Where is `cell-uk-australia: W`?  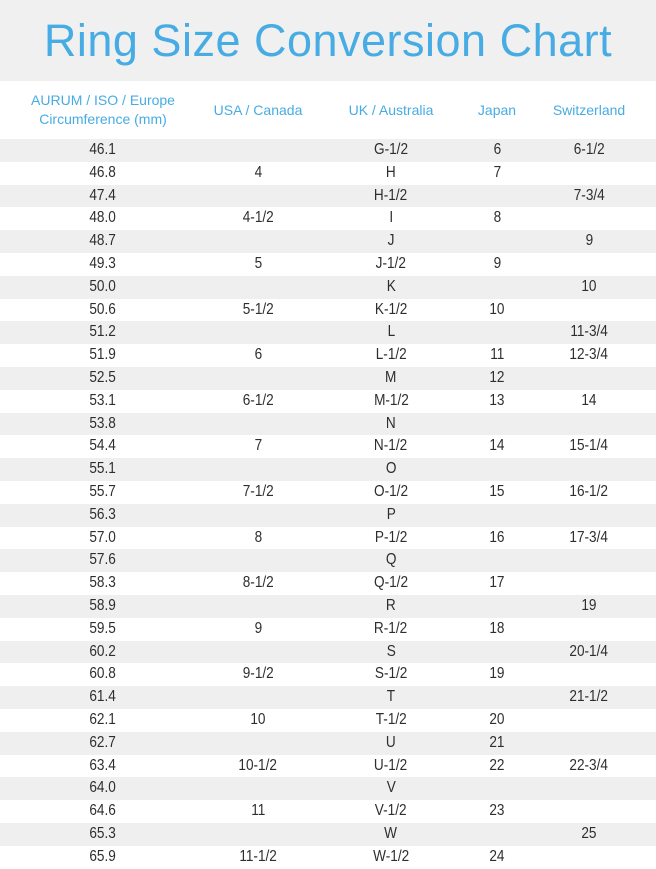
cell-uk-australia: W is located at coordinates (391, 834).